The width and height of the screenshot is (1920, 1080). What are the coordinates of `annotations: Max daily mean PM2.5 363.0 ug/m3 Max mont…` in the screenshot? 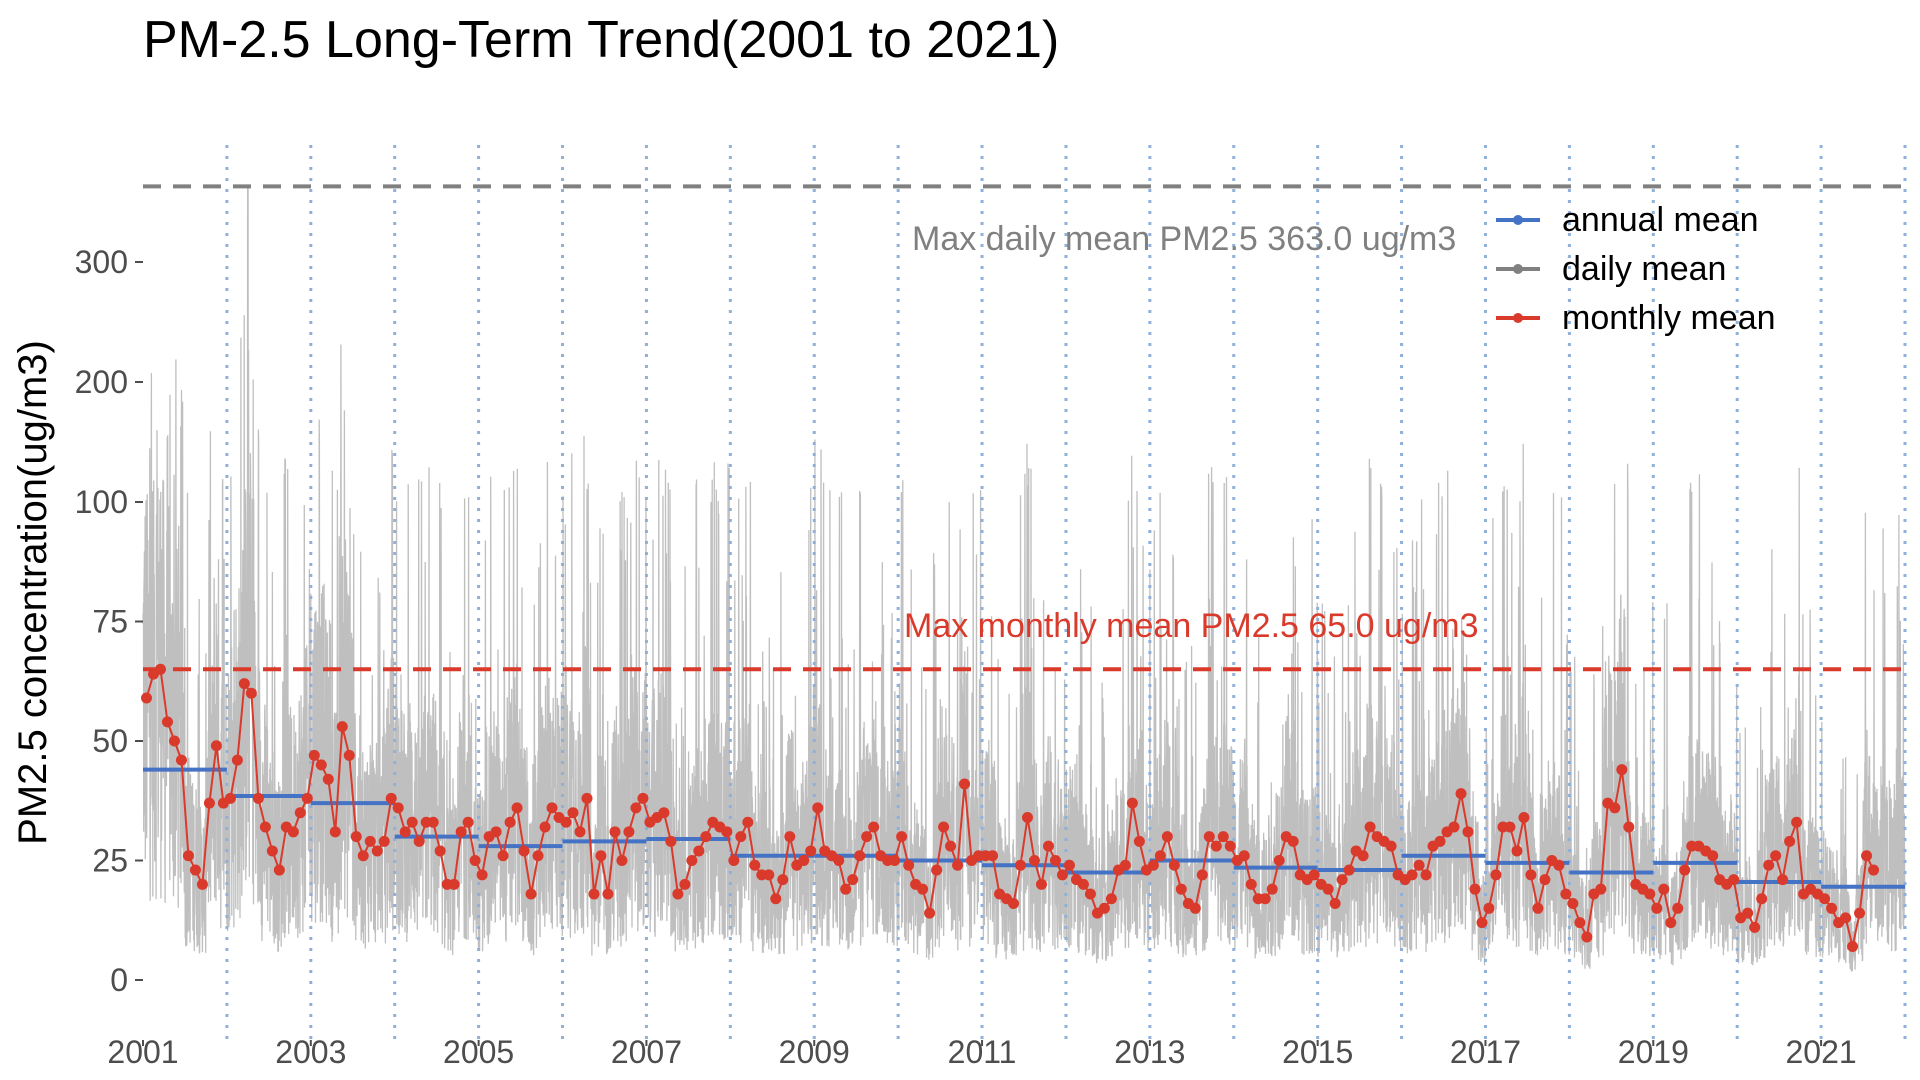 It's located at (1191, 432).